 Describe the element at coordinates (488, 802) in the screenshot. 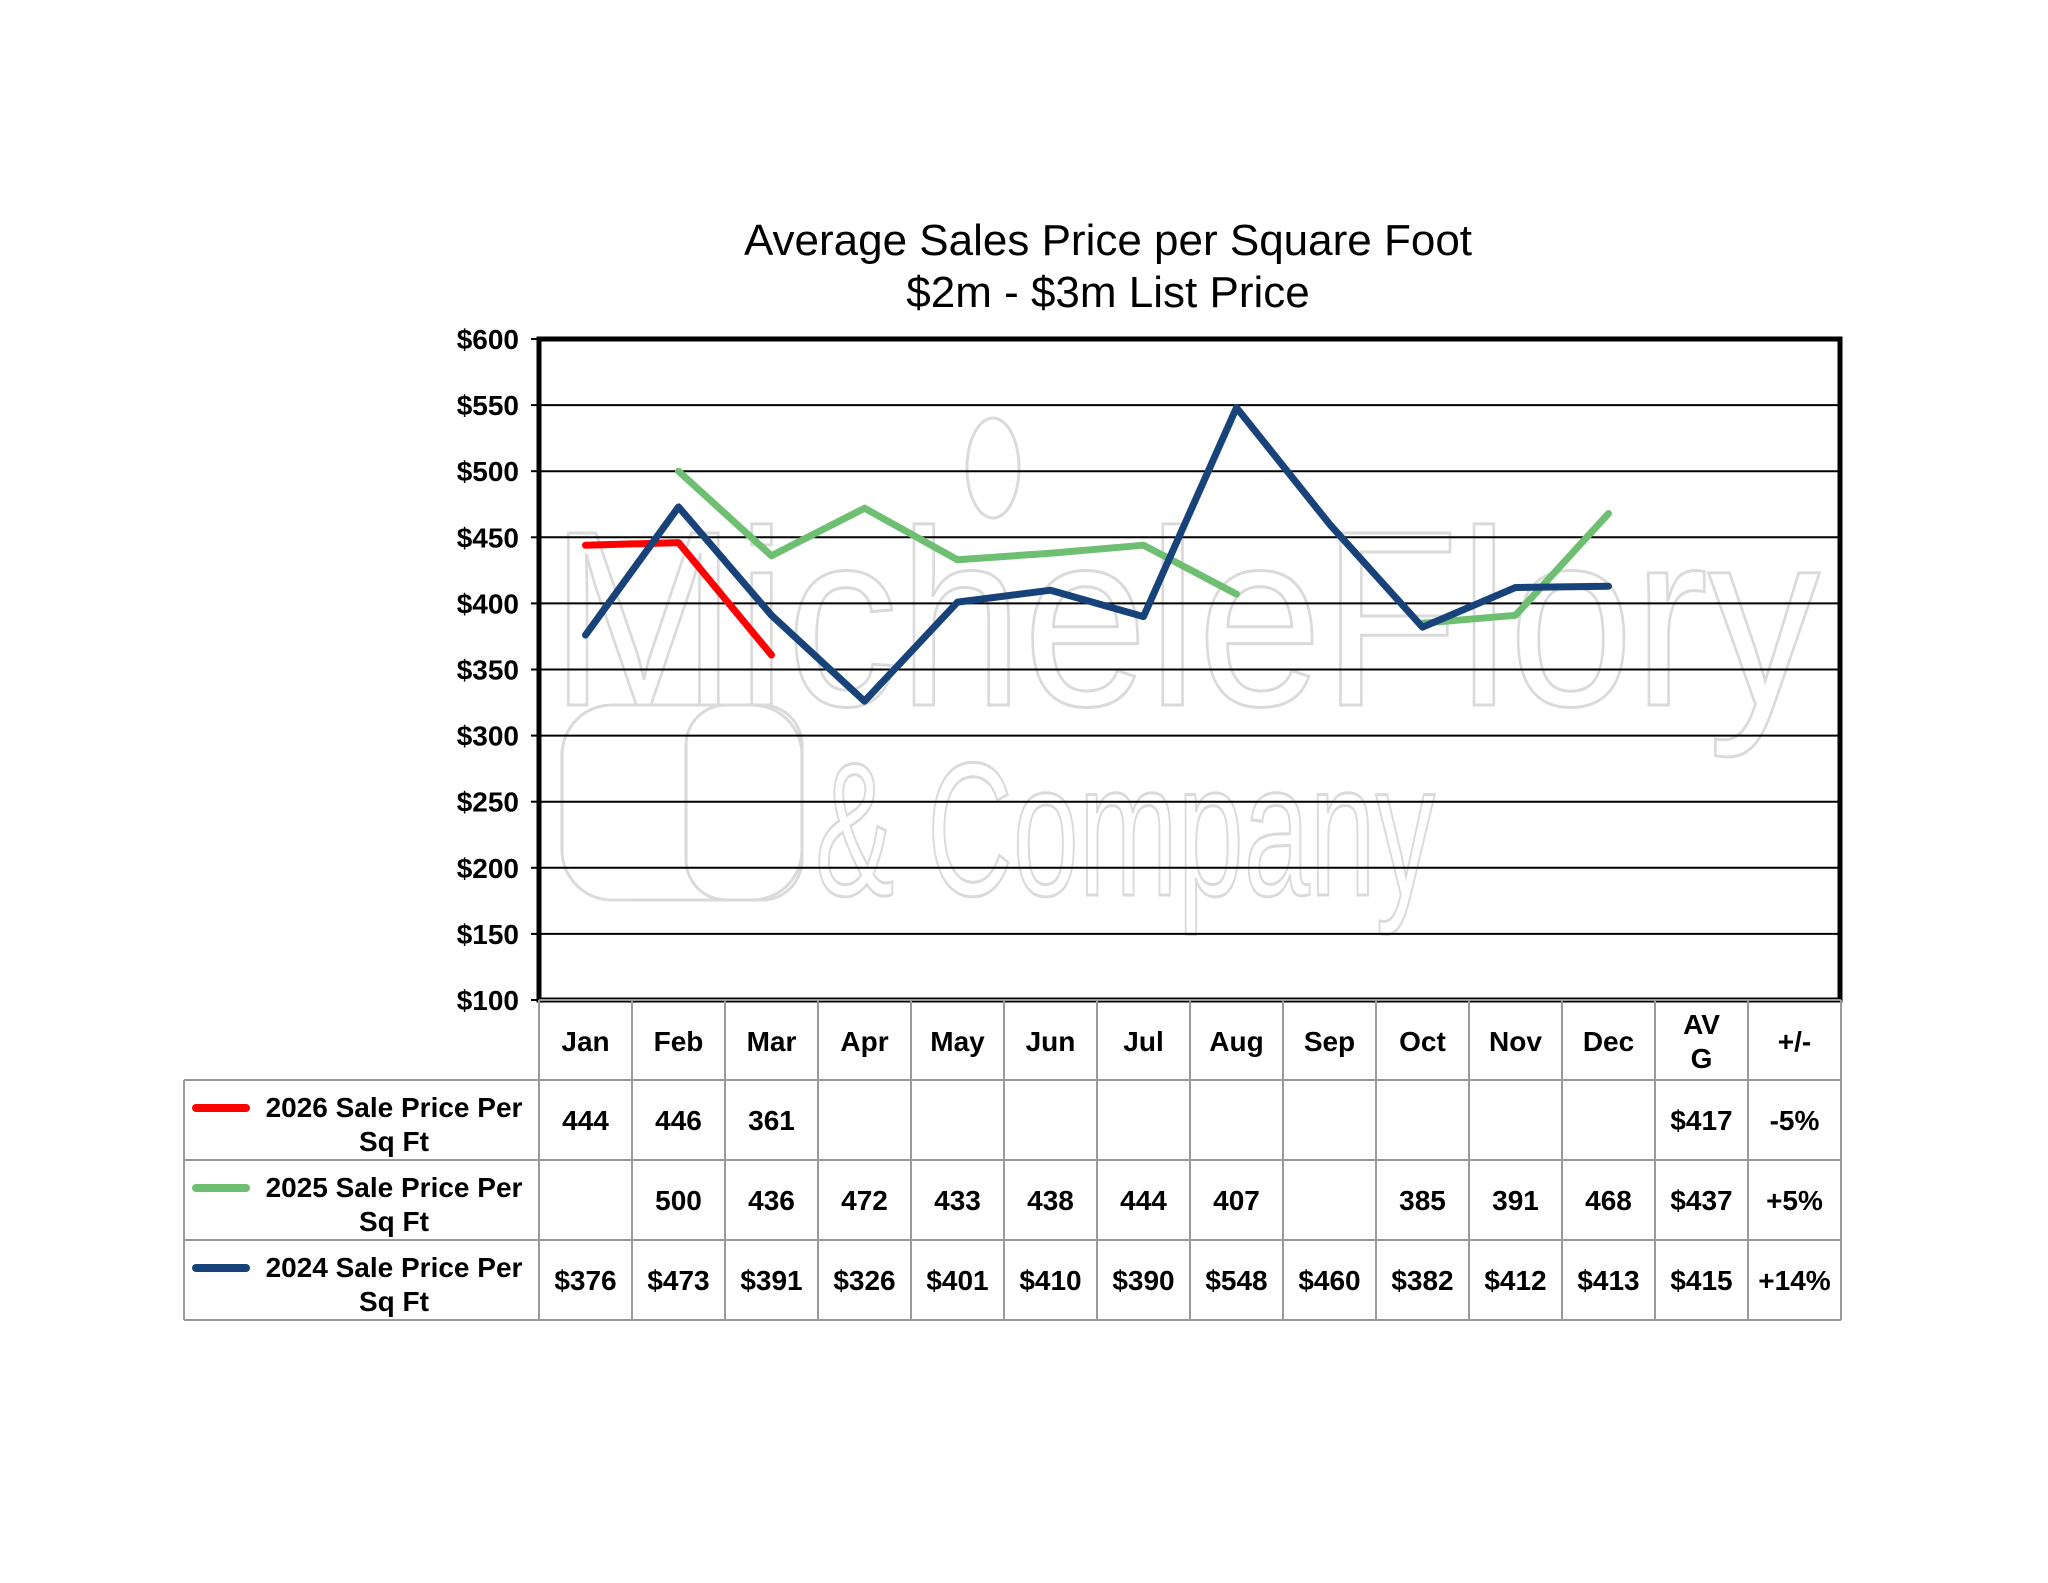

I see `y-tick-label: $250` at that location.